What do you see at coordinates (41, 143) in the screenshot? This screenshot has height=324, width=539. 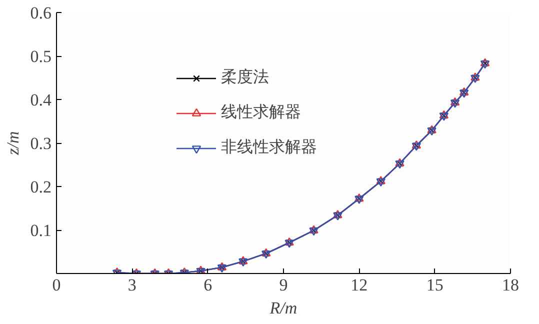 I see `y-tick-label: 0.3` at bounding box center [41, 143].